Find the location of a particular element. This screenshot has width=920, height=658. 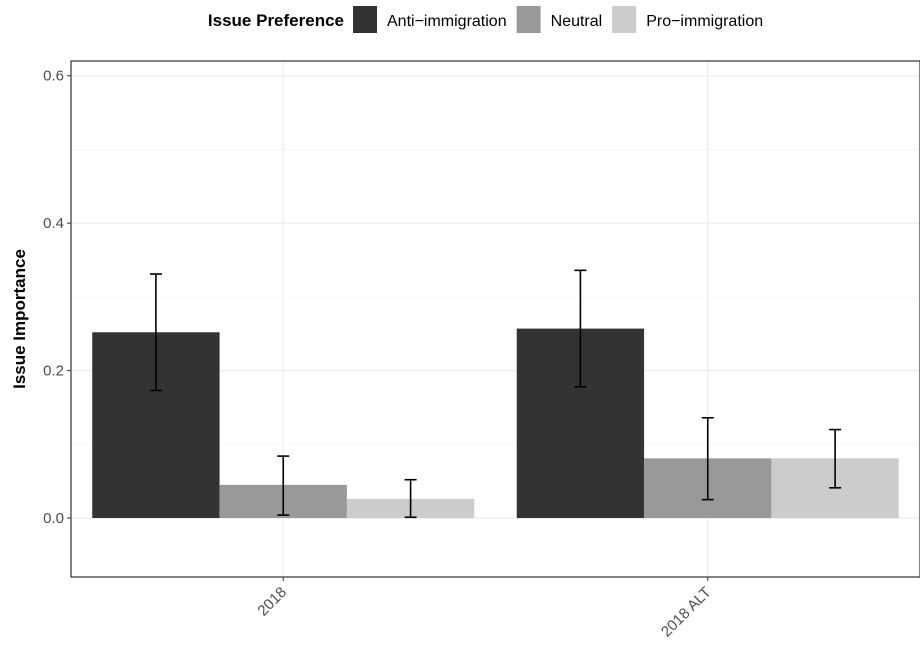

y-tick-label: 0.4 is located at coordinates (53, 223).